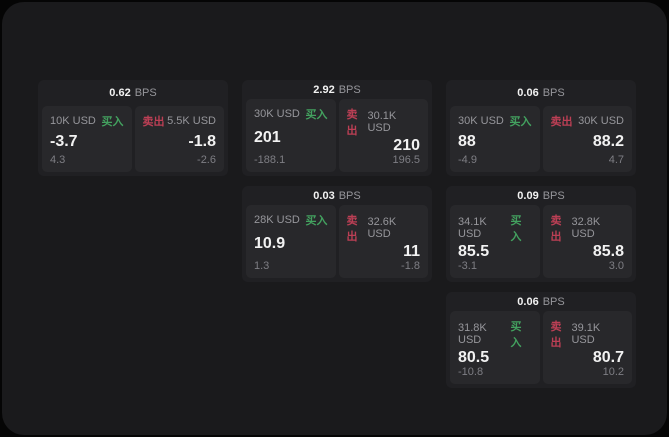 Image resolution: width=669 pixels, height=437 pixels. What do you see at coordinates (616, 266) in the screenshot?
I see `sell-delta: 3.0` at bounding box center [616, 266].